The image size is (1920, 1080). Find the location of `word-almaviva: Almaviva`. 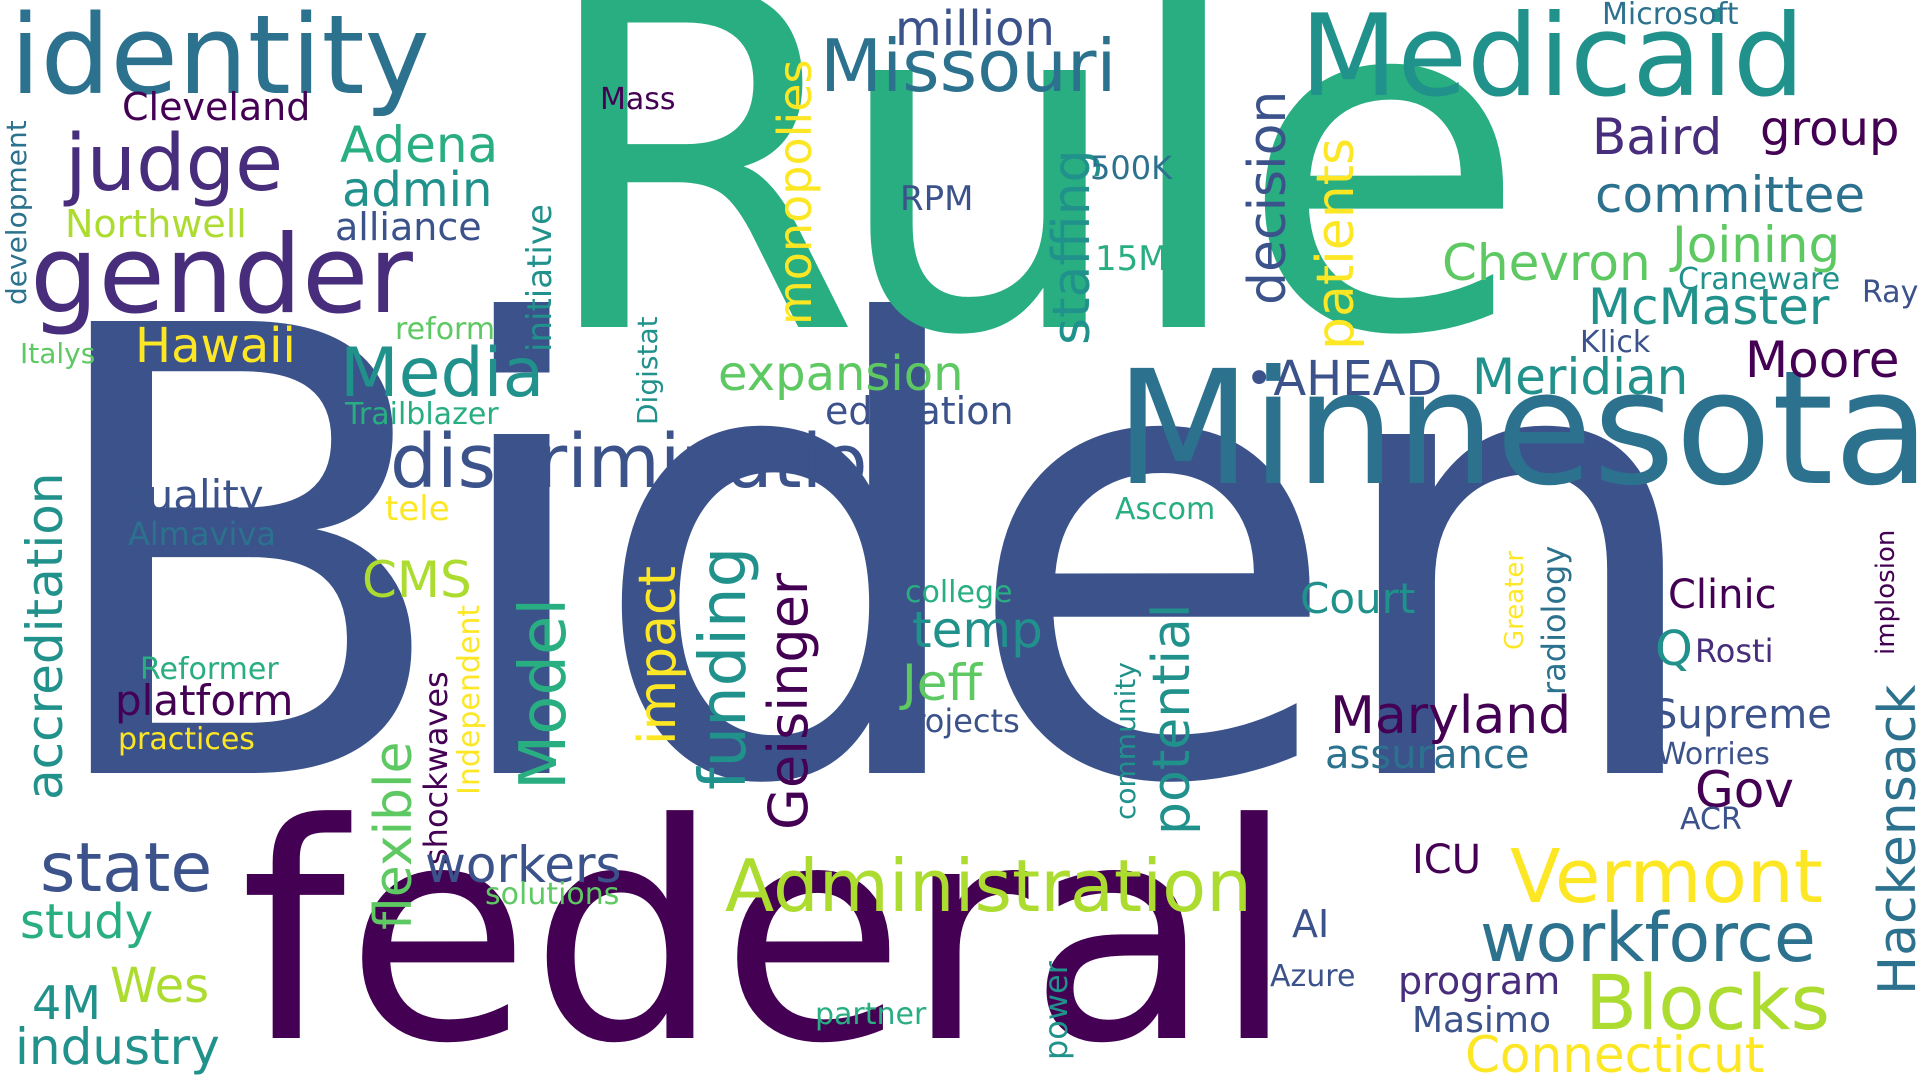

word-almaviva: Almaviva is located at coordinates (202, 534).